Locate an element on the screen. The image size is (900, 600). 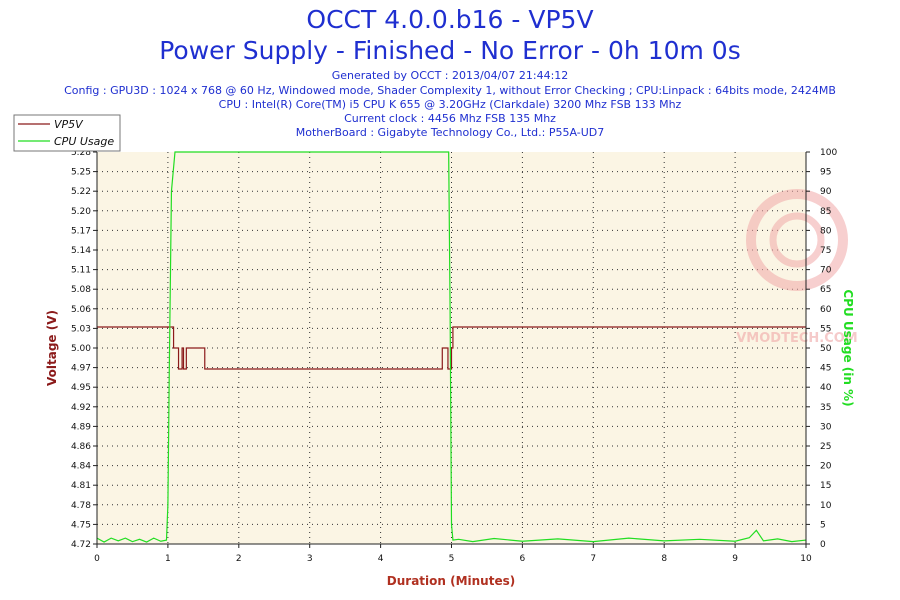
y2-tick-label: 95 is located at coordinates (825, 173).